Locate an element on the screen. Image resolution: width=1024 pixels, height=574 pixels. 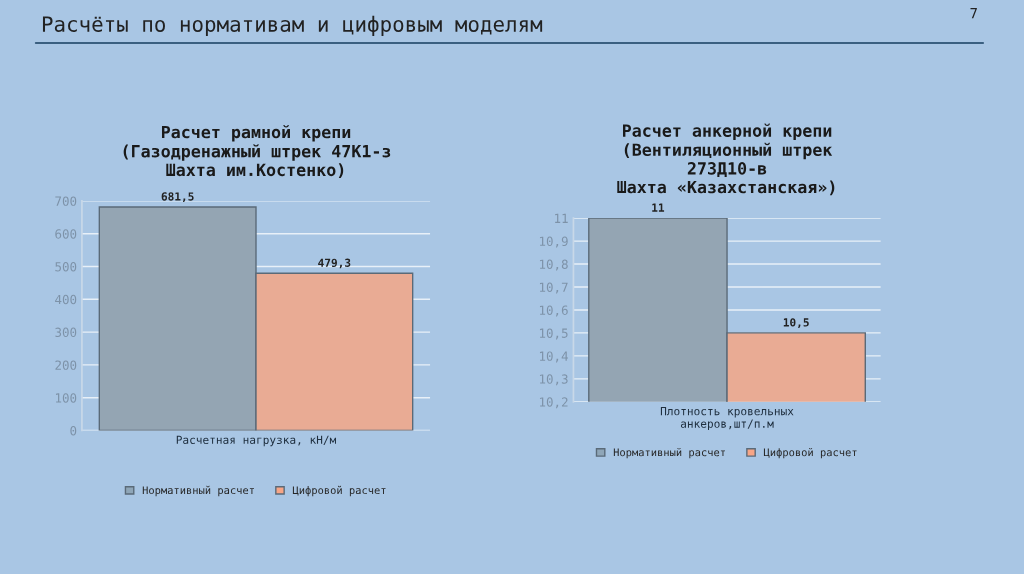
data-label: 479,3 is located at coordinates (334, 263).